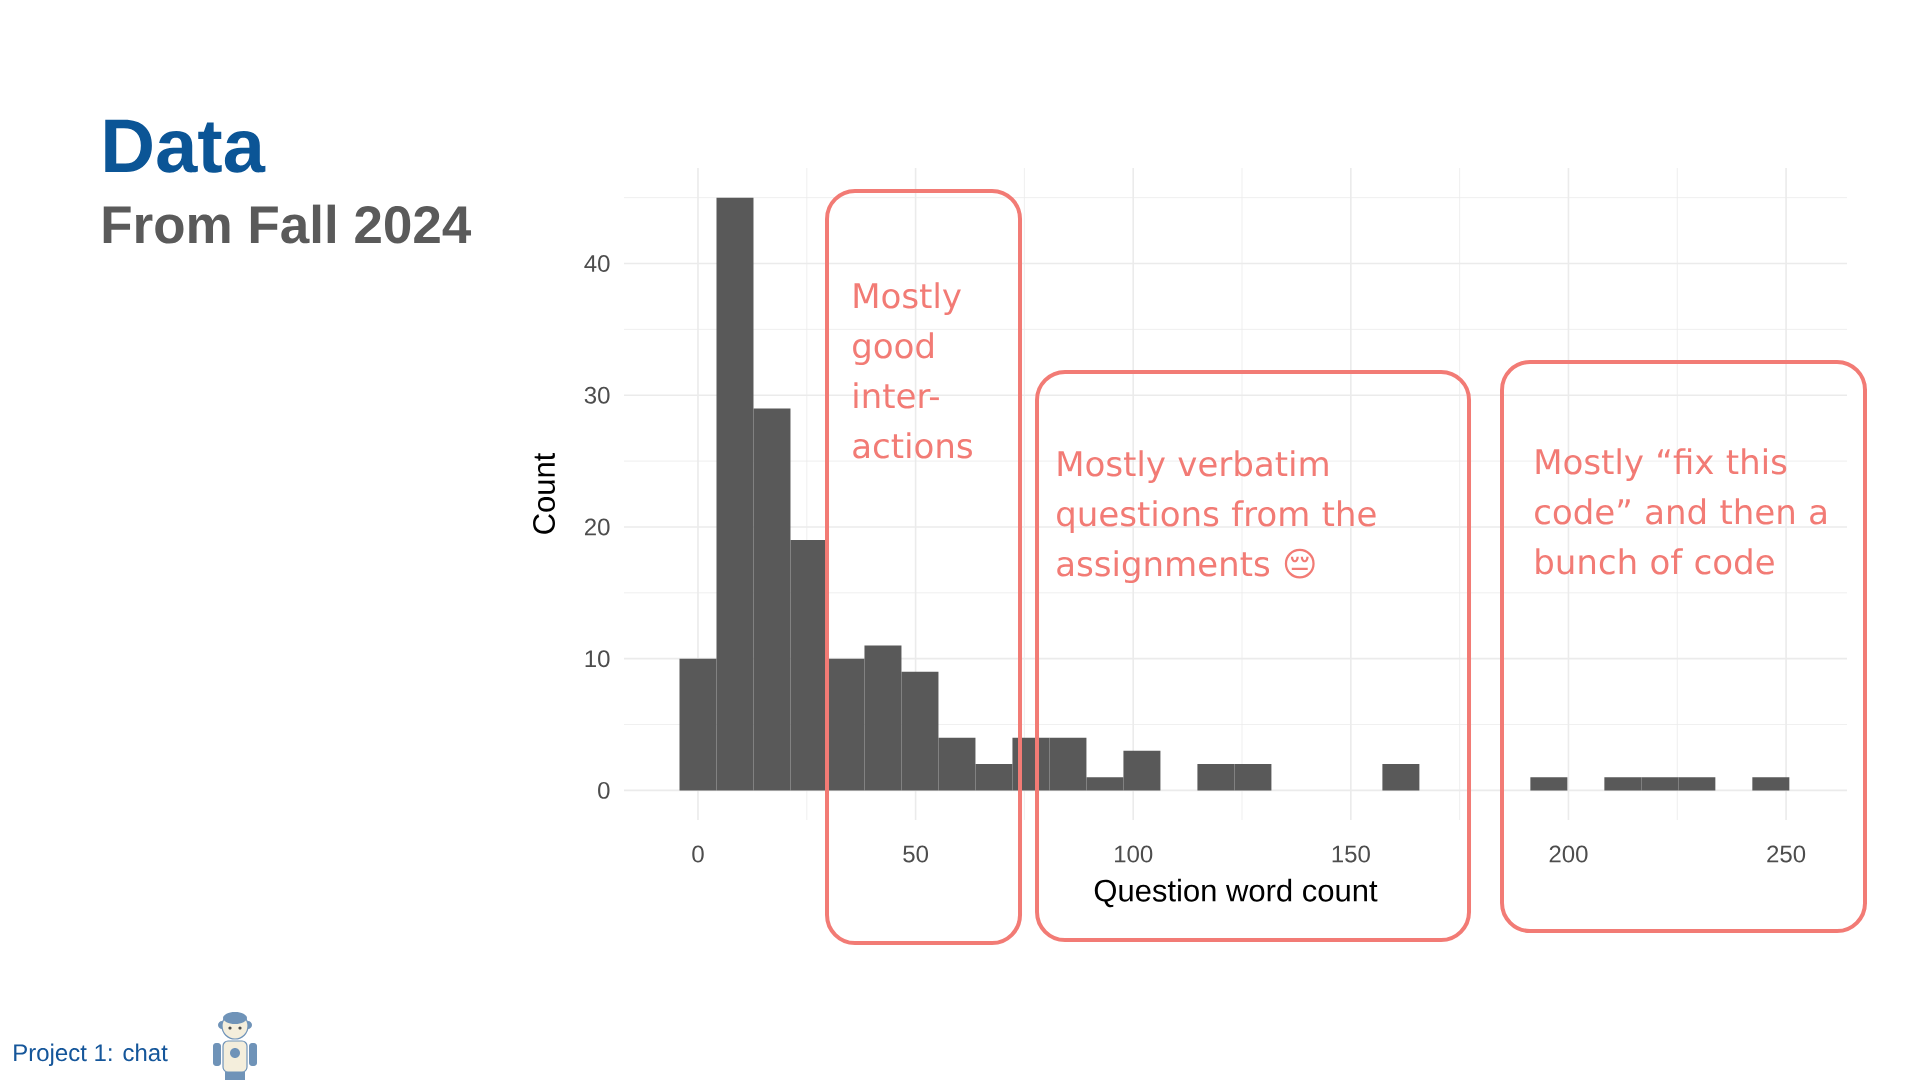 This screenshot has height=1080, width=1920. Describe the element at coordinates (597, 395) in the screenshot. I see `y-tick-label: 30` at that location.